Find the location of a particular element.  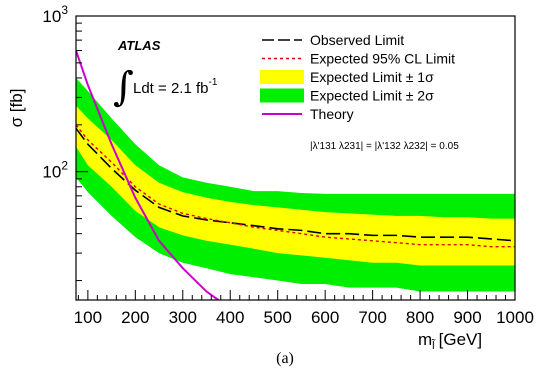

x-axis-title-unit: [GeV] is located at coordinates (460, 339).